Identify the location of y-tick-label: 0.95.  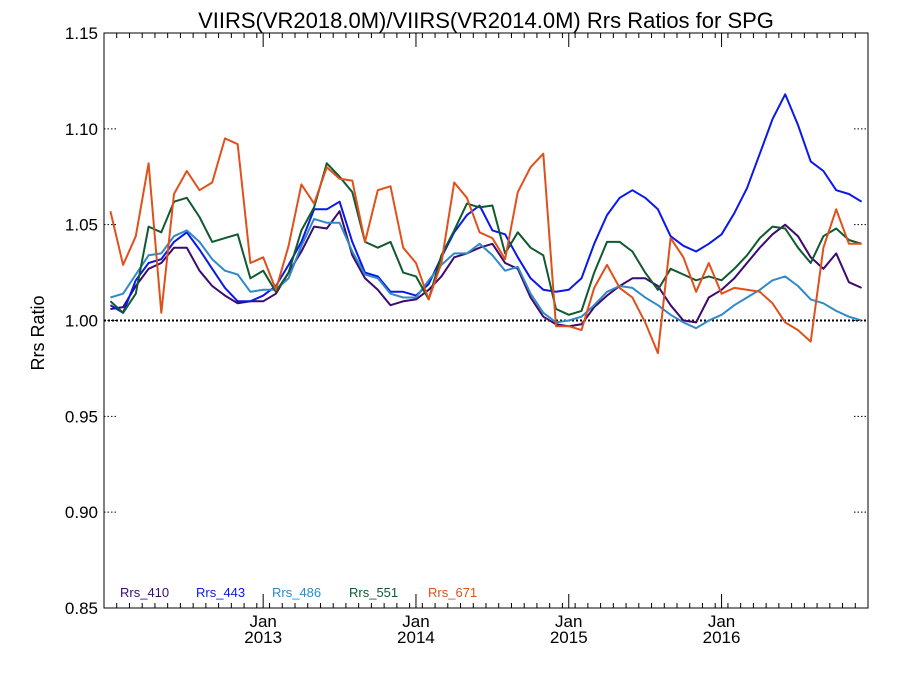
(81, 416).